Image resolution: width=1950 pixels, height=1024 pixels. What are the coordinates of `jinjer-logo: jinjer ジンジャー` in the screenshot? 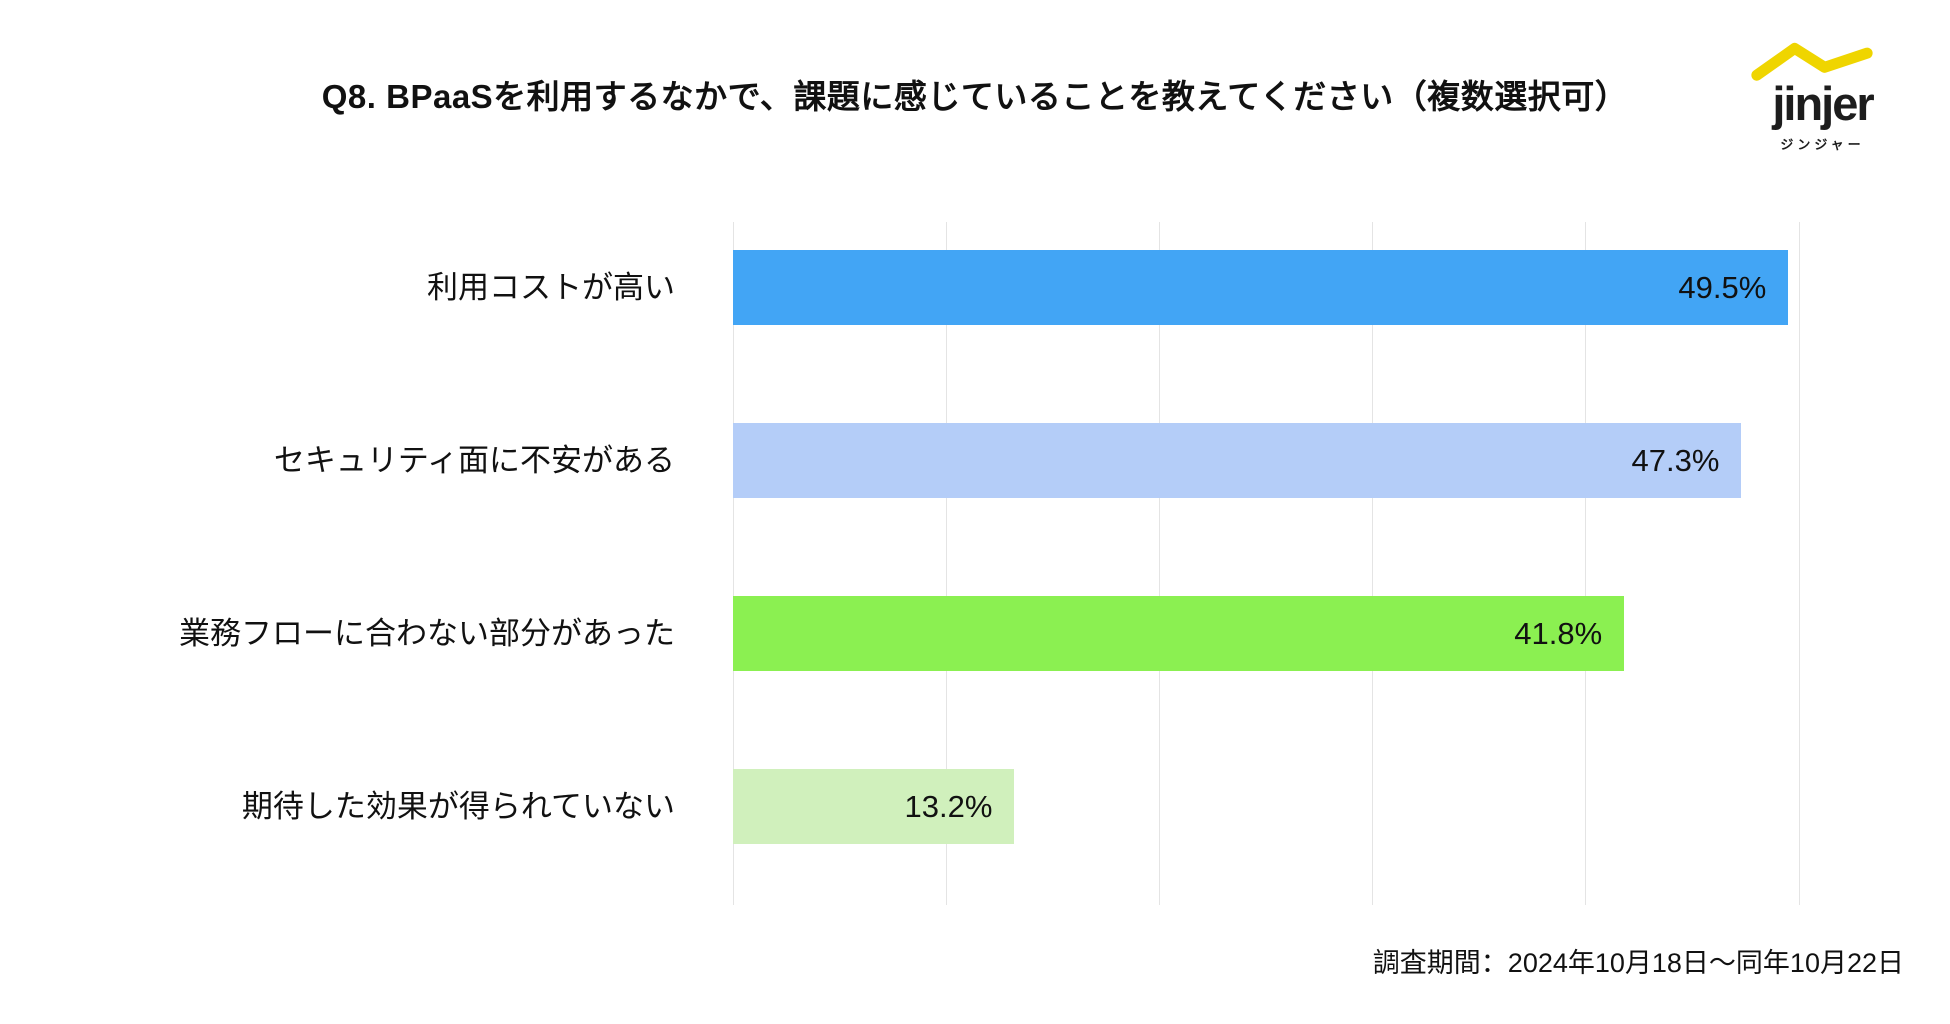 It's located at (1822, 95).